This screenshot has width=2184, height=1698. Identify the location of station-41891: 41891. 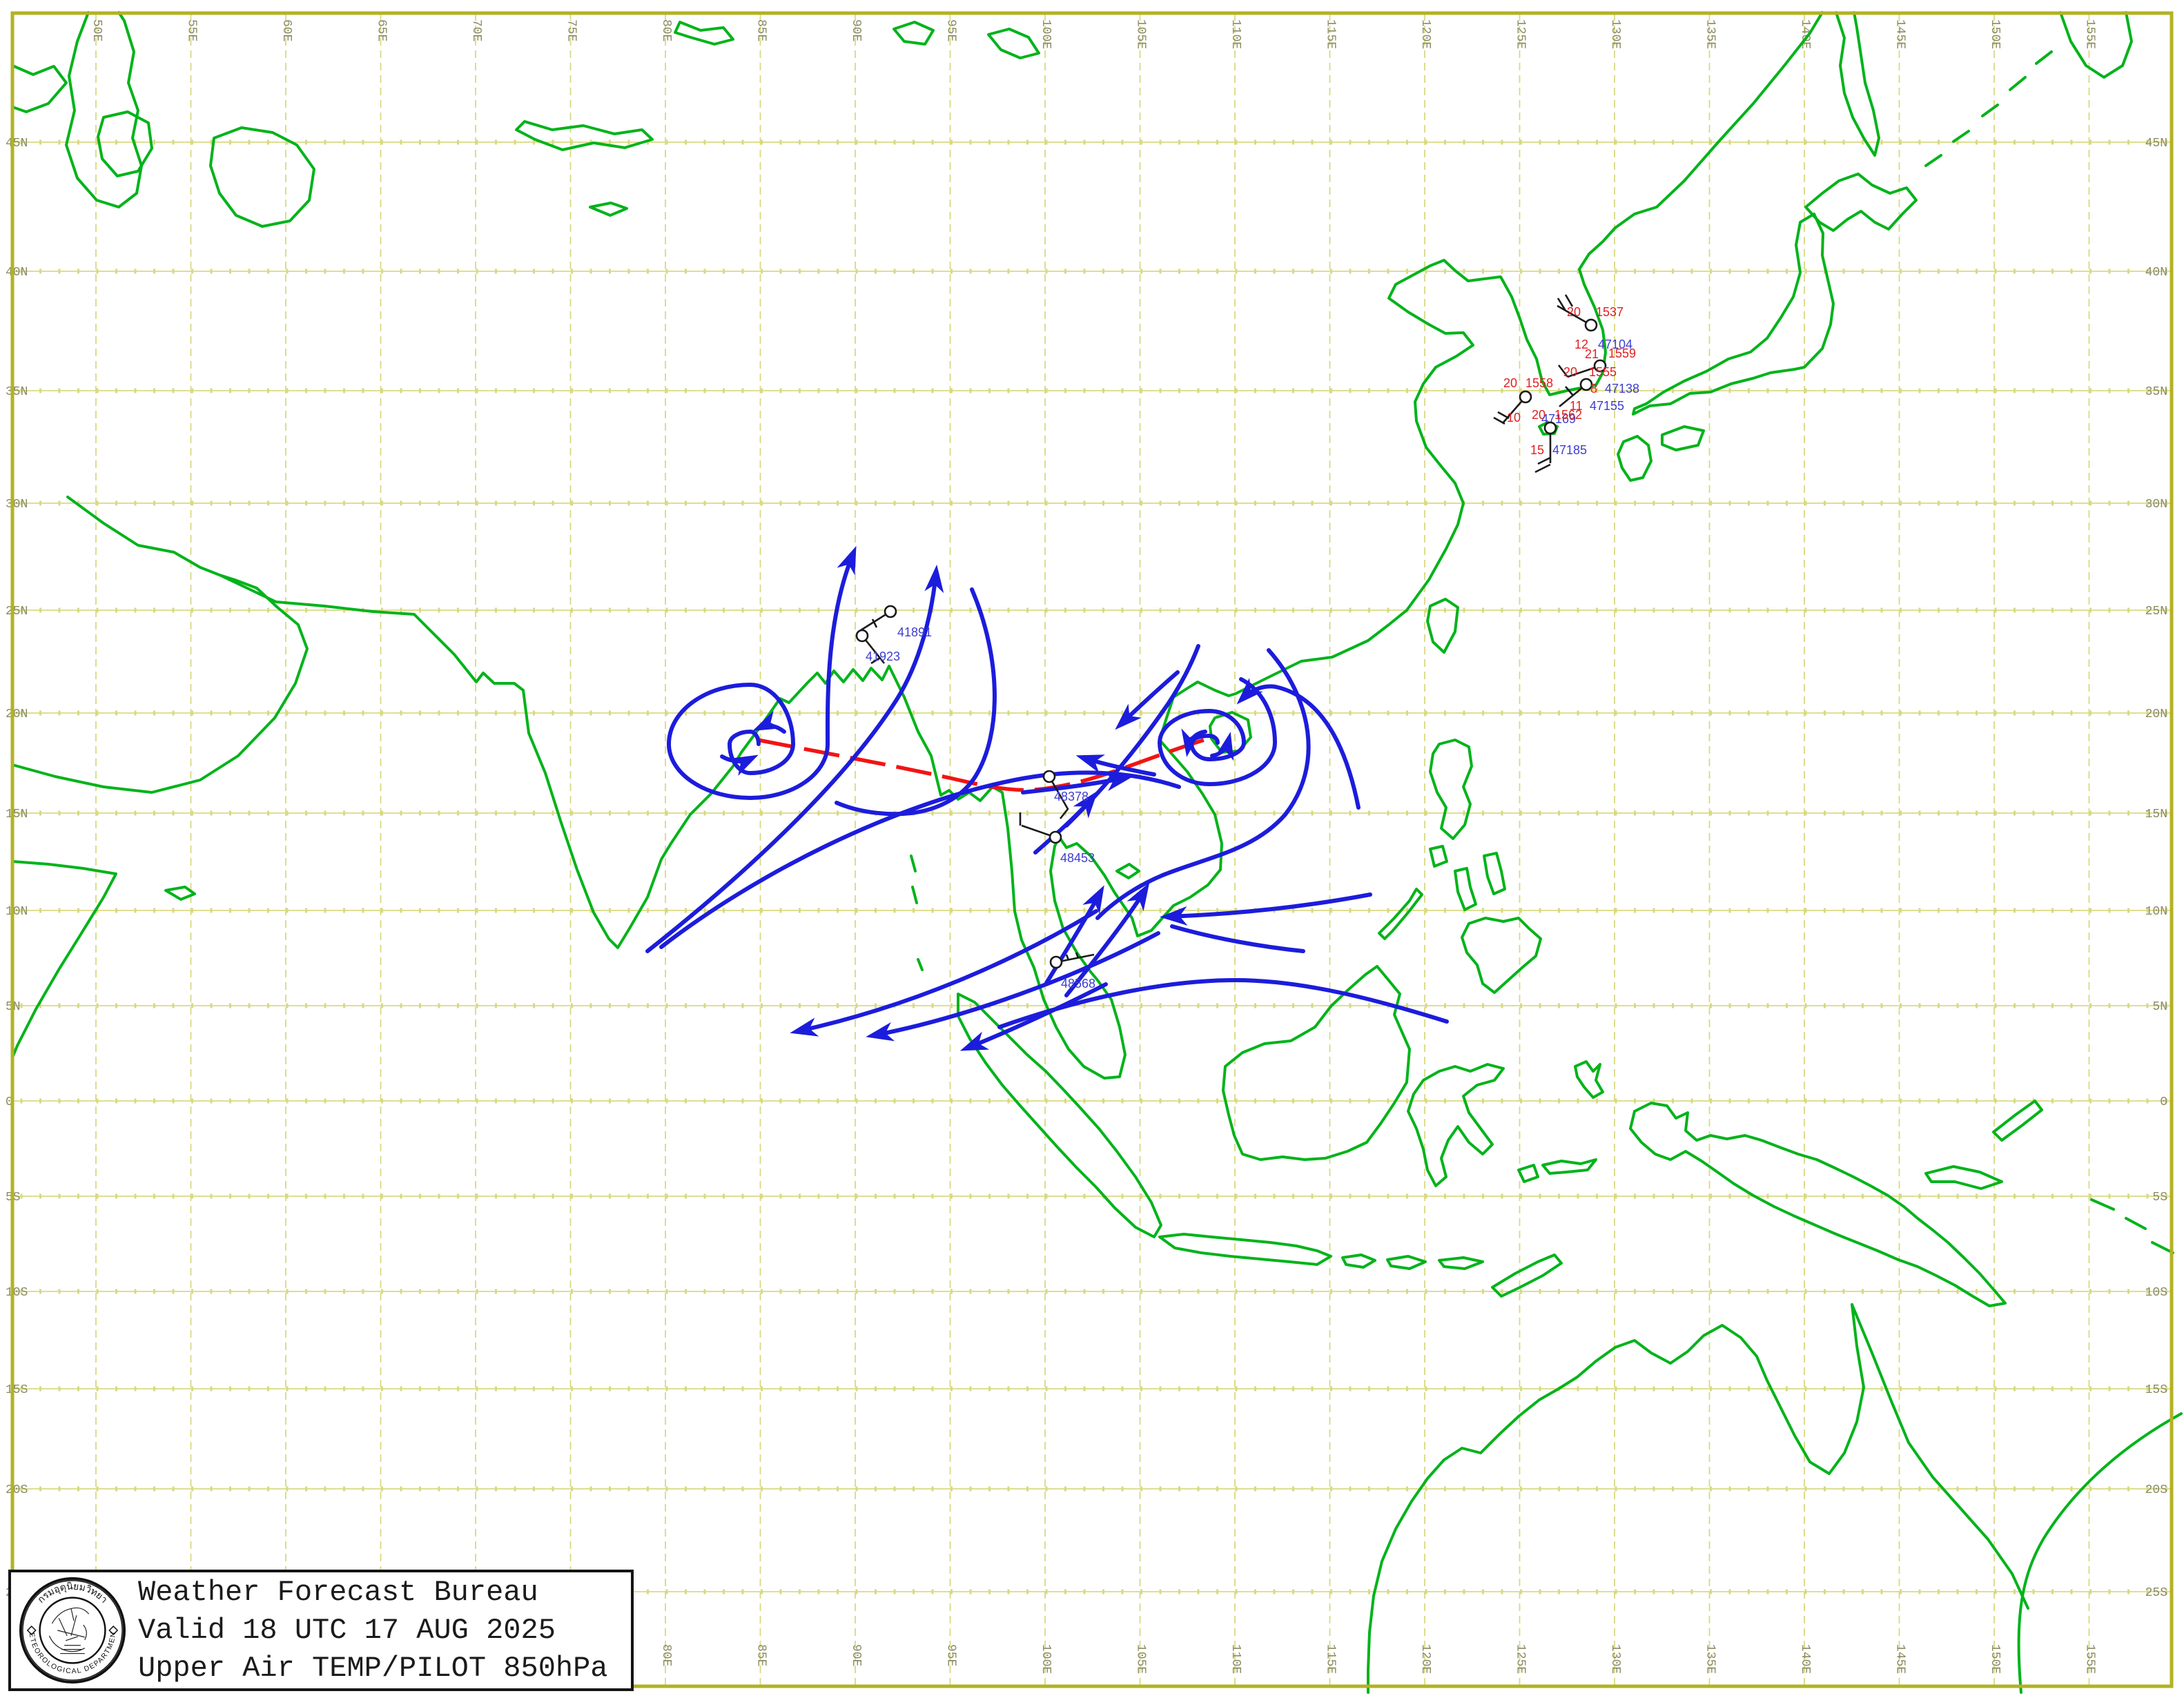
(896, 622).